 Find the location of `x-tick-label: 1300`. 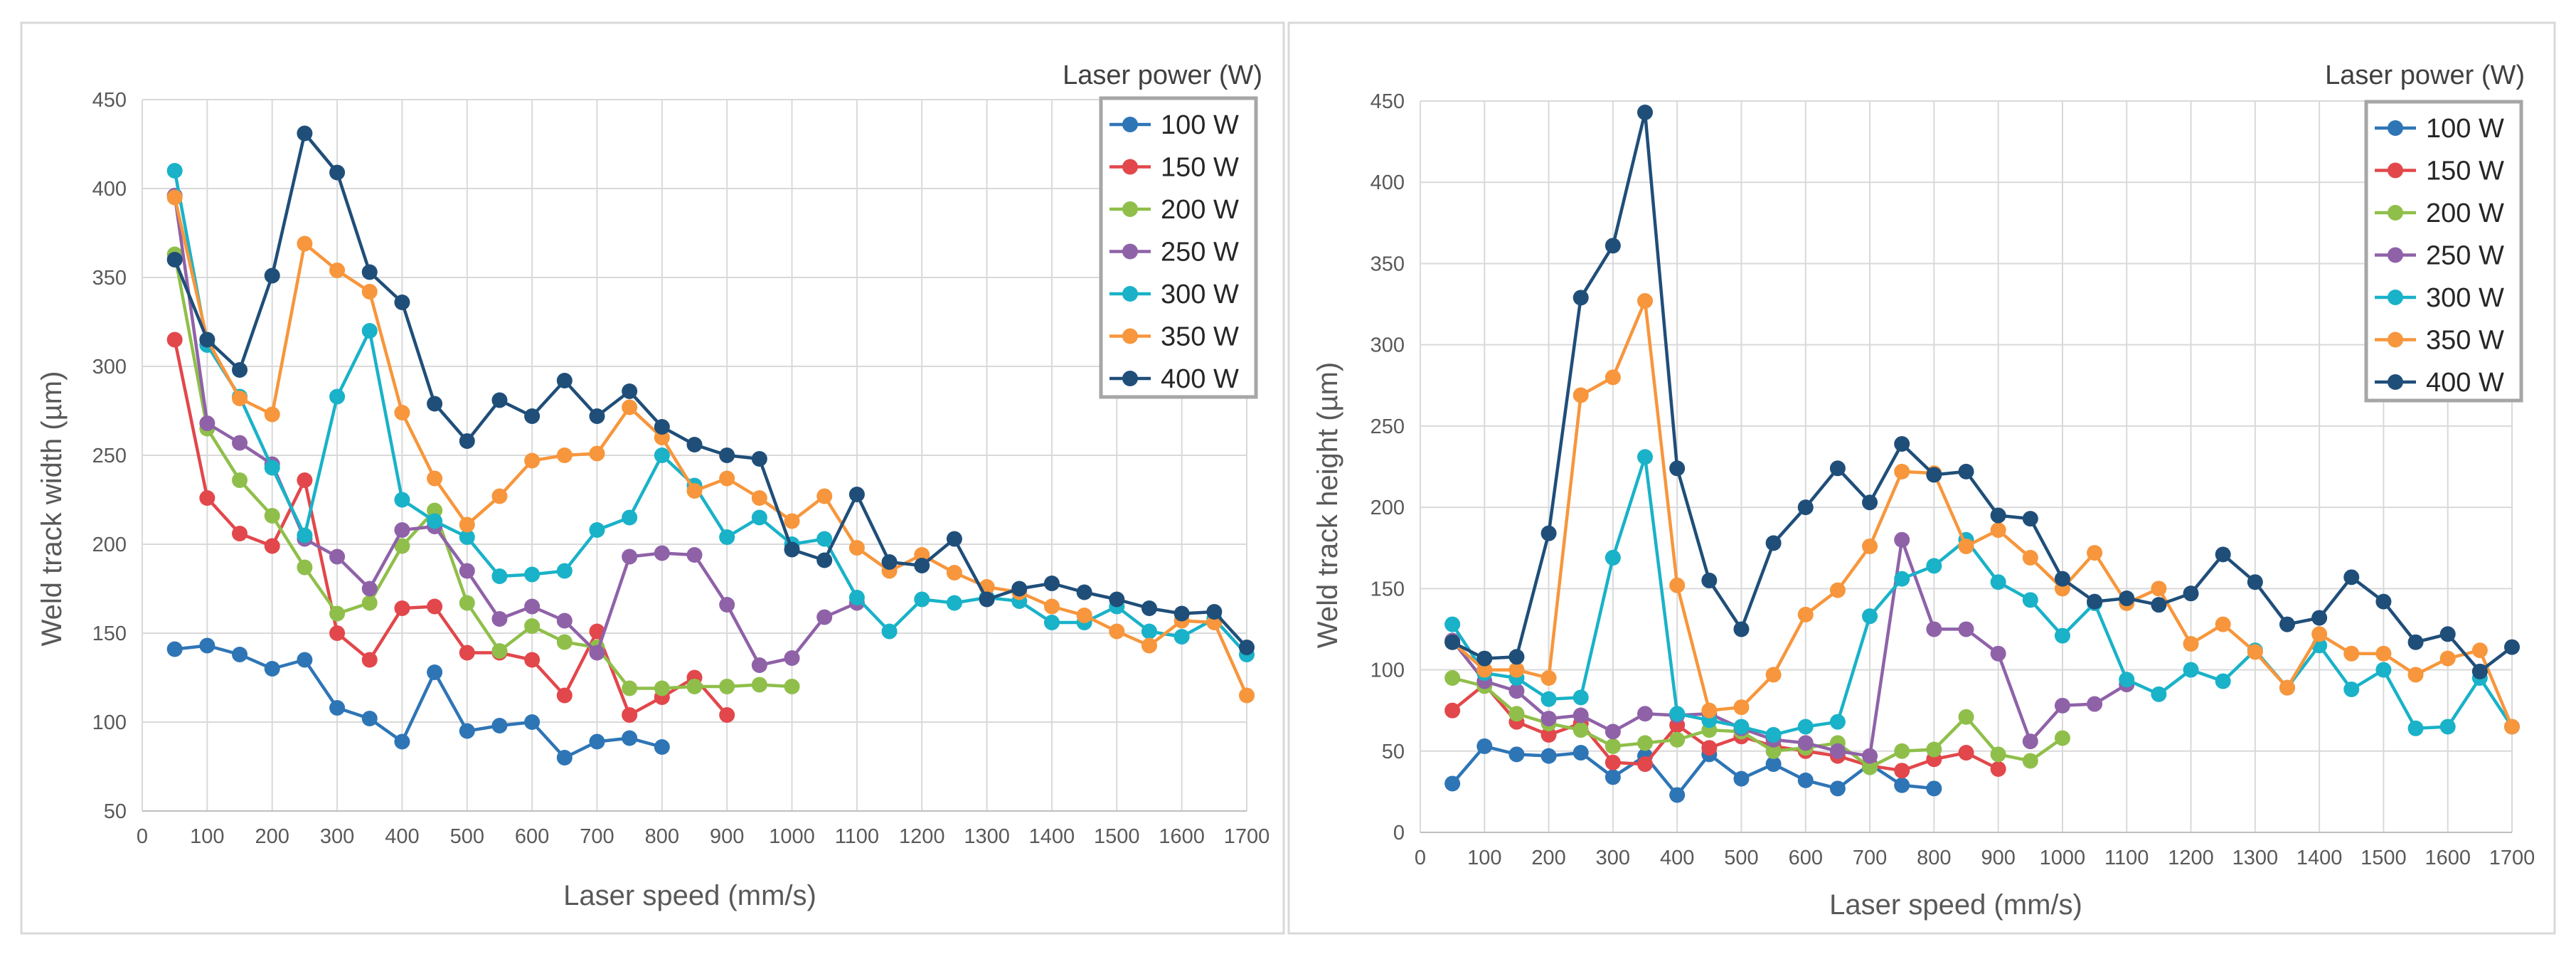

x-tick-label: 1300 is located at coordinates (2255, 858).